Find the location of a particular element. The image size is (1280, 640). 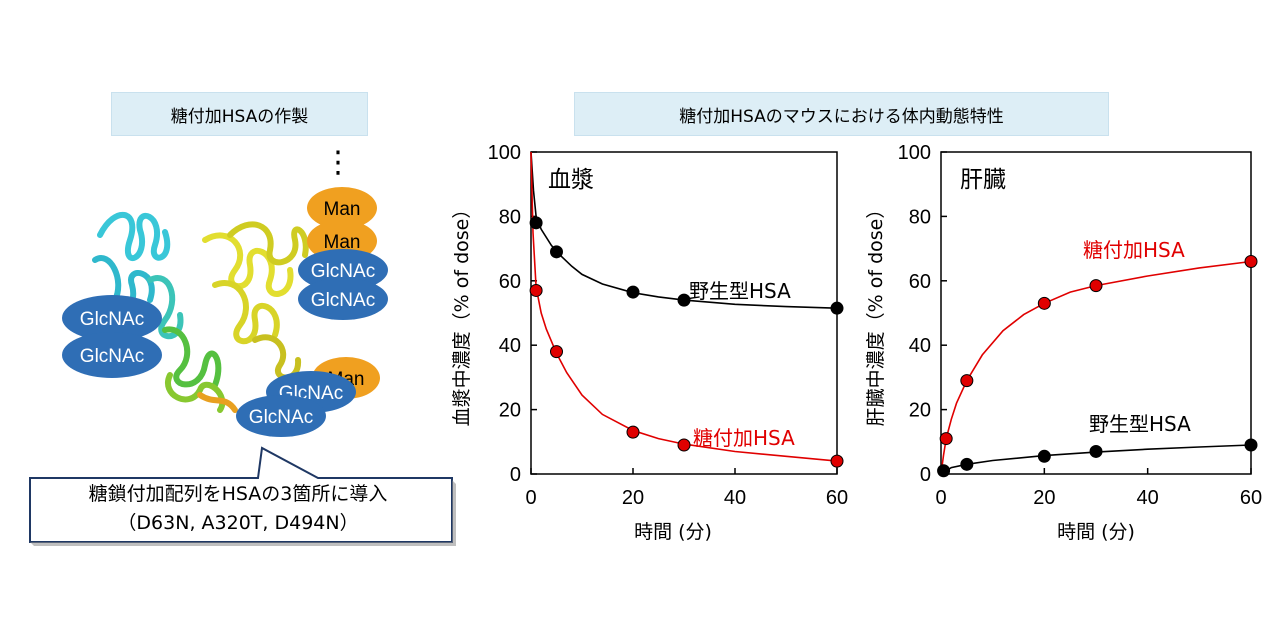

left-title: 糖付加HSAの作製 is located at coordinates (239, 114).